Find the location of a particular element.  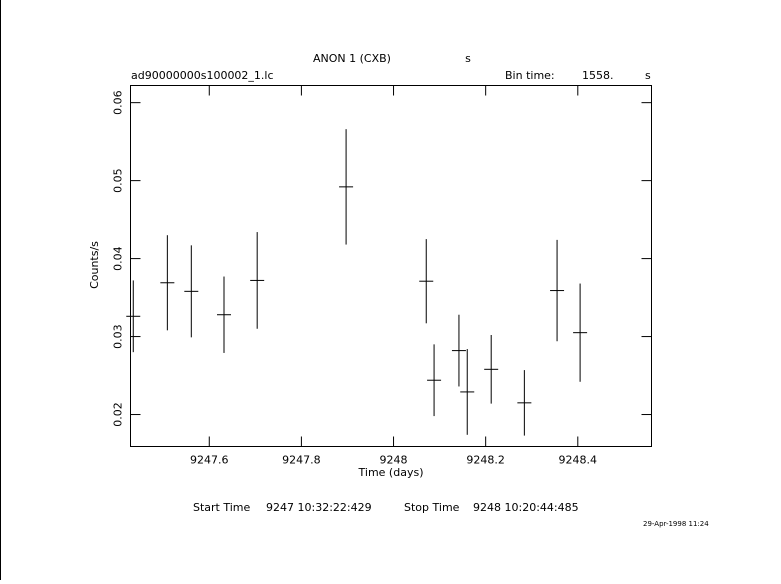

y-tick-label: 0.06 is located at coordinates (118, 102).